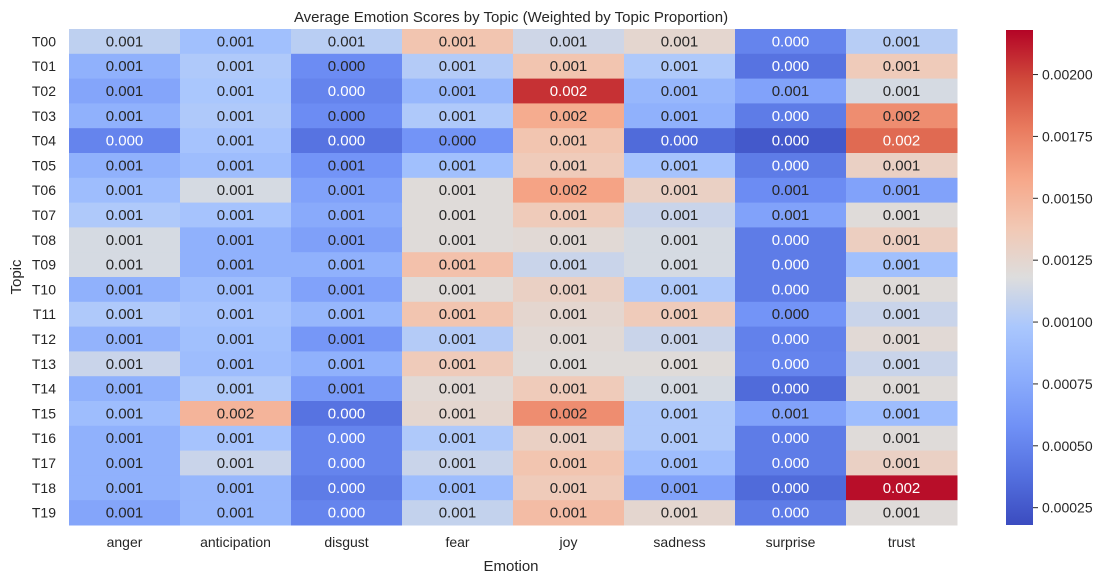 The height and width of the screenshot is (584, 1111). I want to click on cell-label-T12-fear: 0.001, so click(458, 339).